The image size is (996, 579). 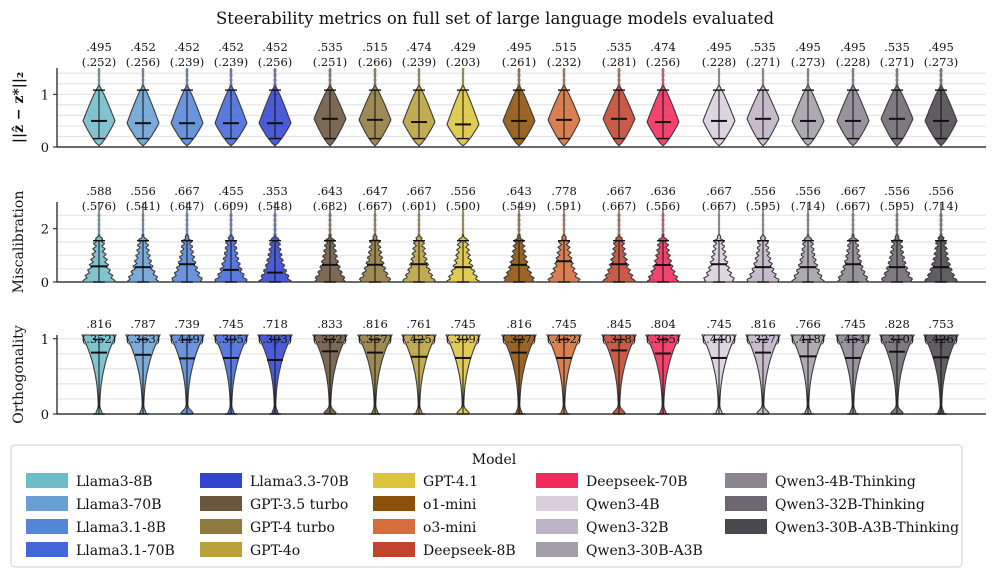 I want to click on violin-18: .556(.595), so click(x=897, y=233).